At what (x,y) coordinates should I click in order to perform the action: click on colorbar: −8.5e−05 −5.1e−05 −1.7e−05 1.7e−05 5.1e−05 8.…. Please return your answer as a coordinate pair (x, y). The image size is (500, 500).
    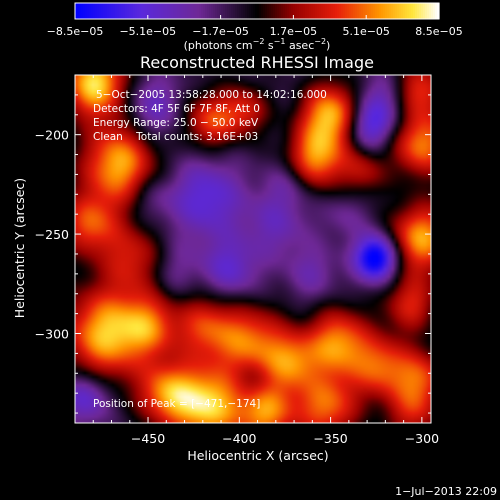
    Looking at the image, I should click on (255, 27).